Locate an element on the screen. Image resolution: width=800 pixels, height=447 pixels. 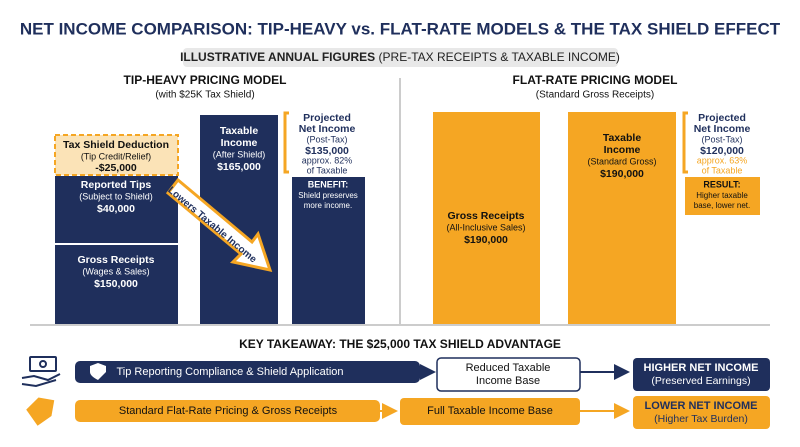
gross-sub: (Wages & Sales) is located at coordinates (115, 271).